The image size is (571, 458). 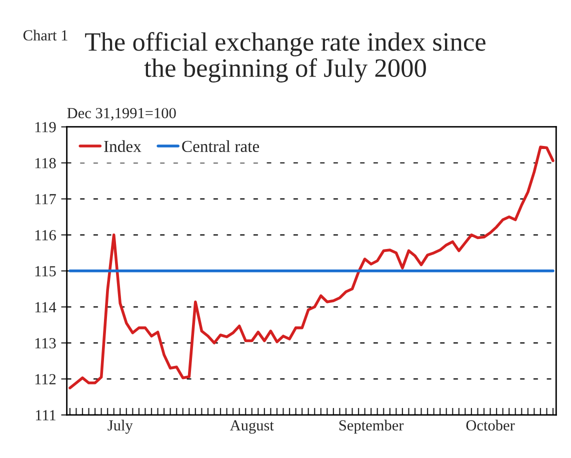 I want to click on y-tick-label: 112, so click(x=45, y=379).